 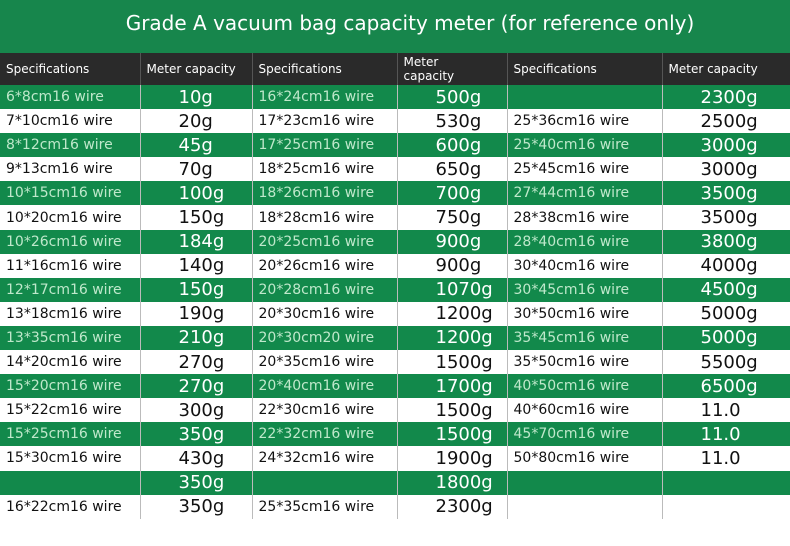 I want to click on spec-cell: 40*60cm16 wire, so click(x=585, y=410).